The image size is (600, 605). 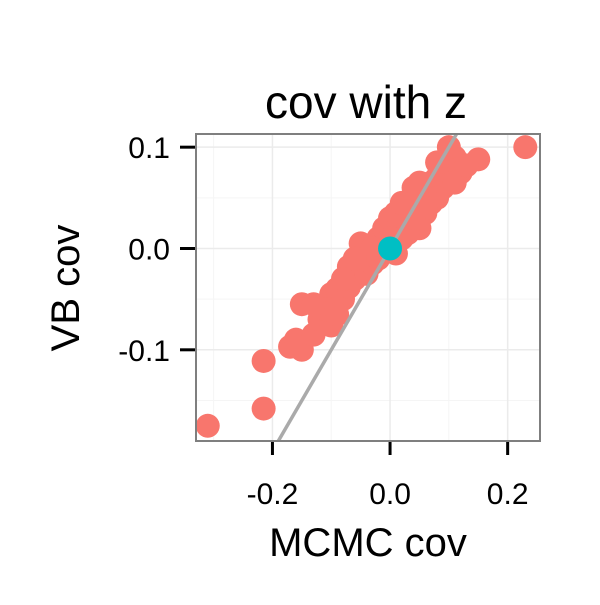 What do you see at coordinates (390, 494) in the screenshot?
I see `x-tick-label: 0.0` at bounding box center [390, 494].